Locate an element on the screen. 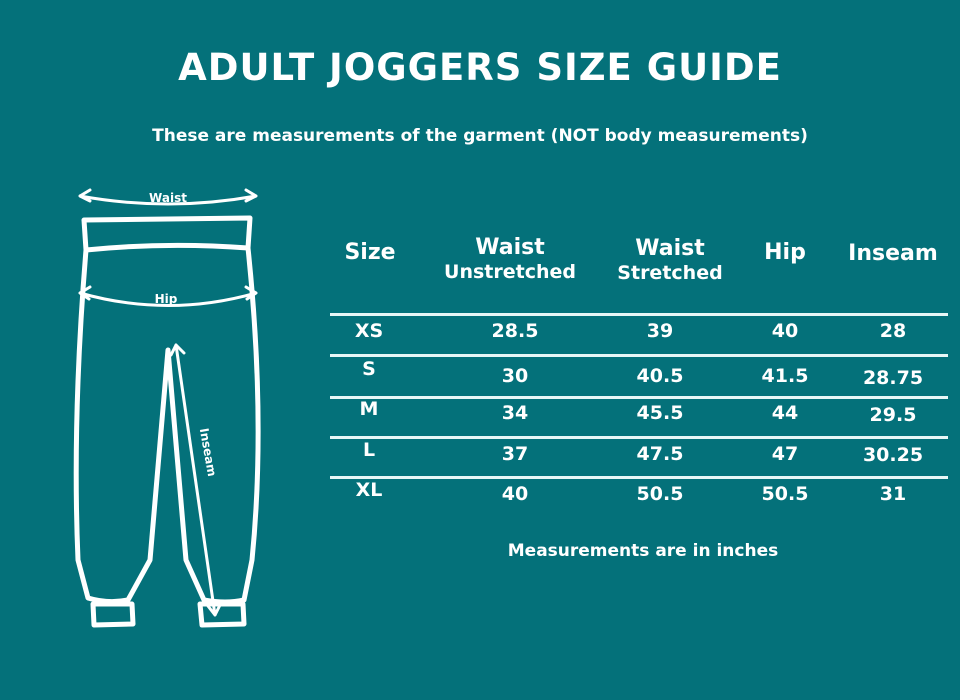 The image size is (960, 700). cell-inseam: 30.25 is located at coordinates (893, 455).